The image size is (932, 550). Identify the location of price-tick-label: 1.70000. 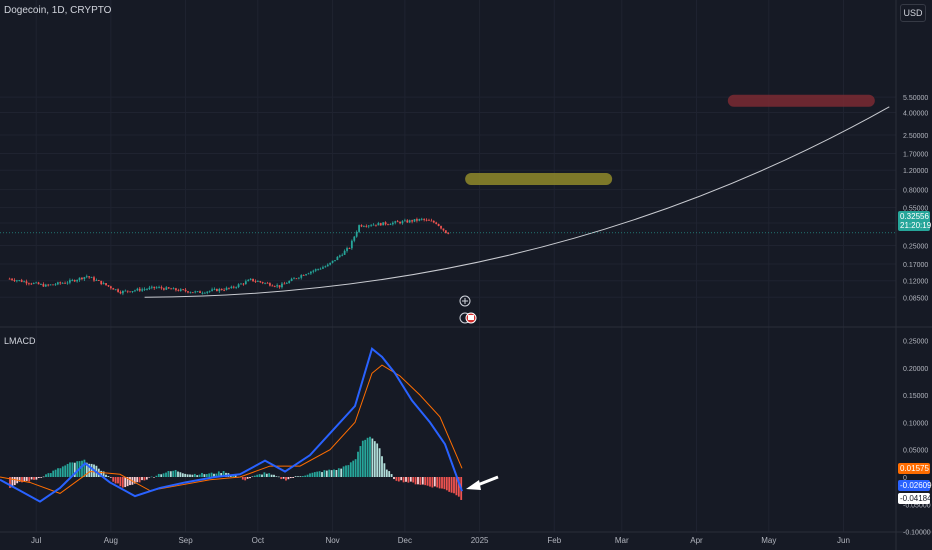
(915, 155).